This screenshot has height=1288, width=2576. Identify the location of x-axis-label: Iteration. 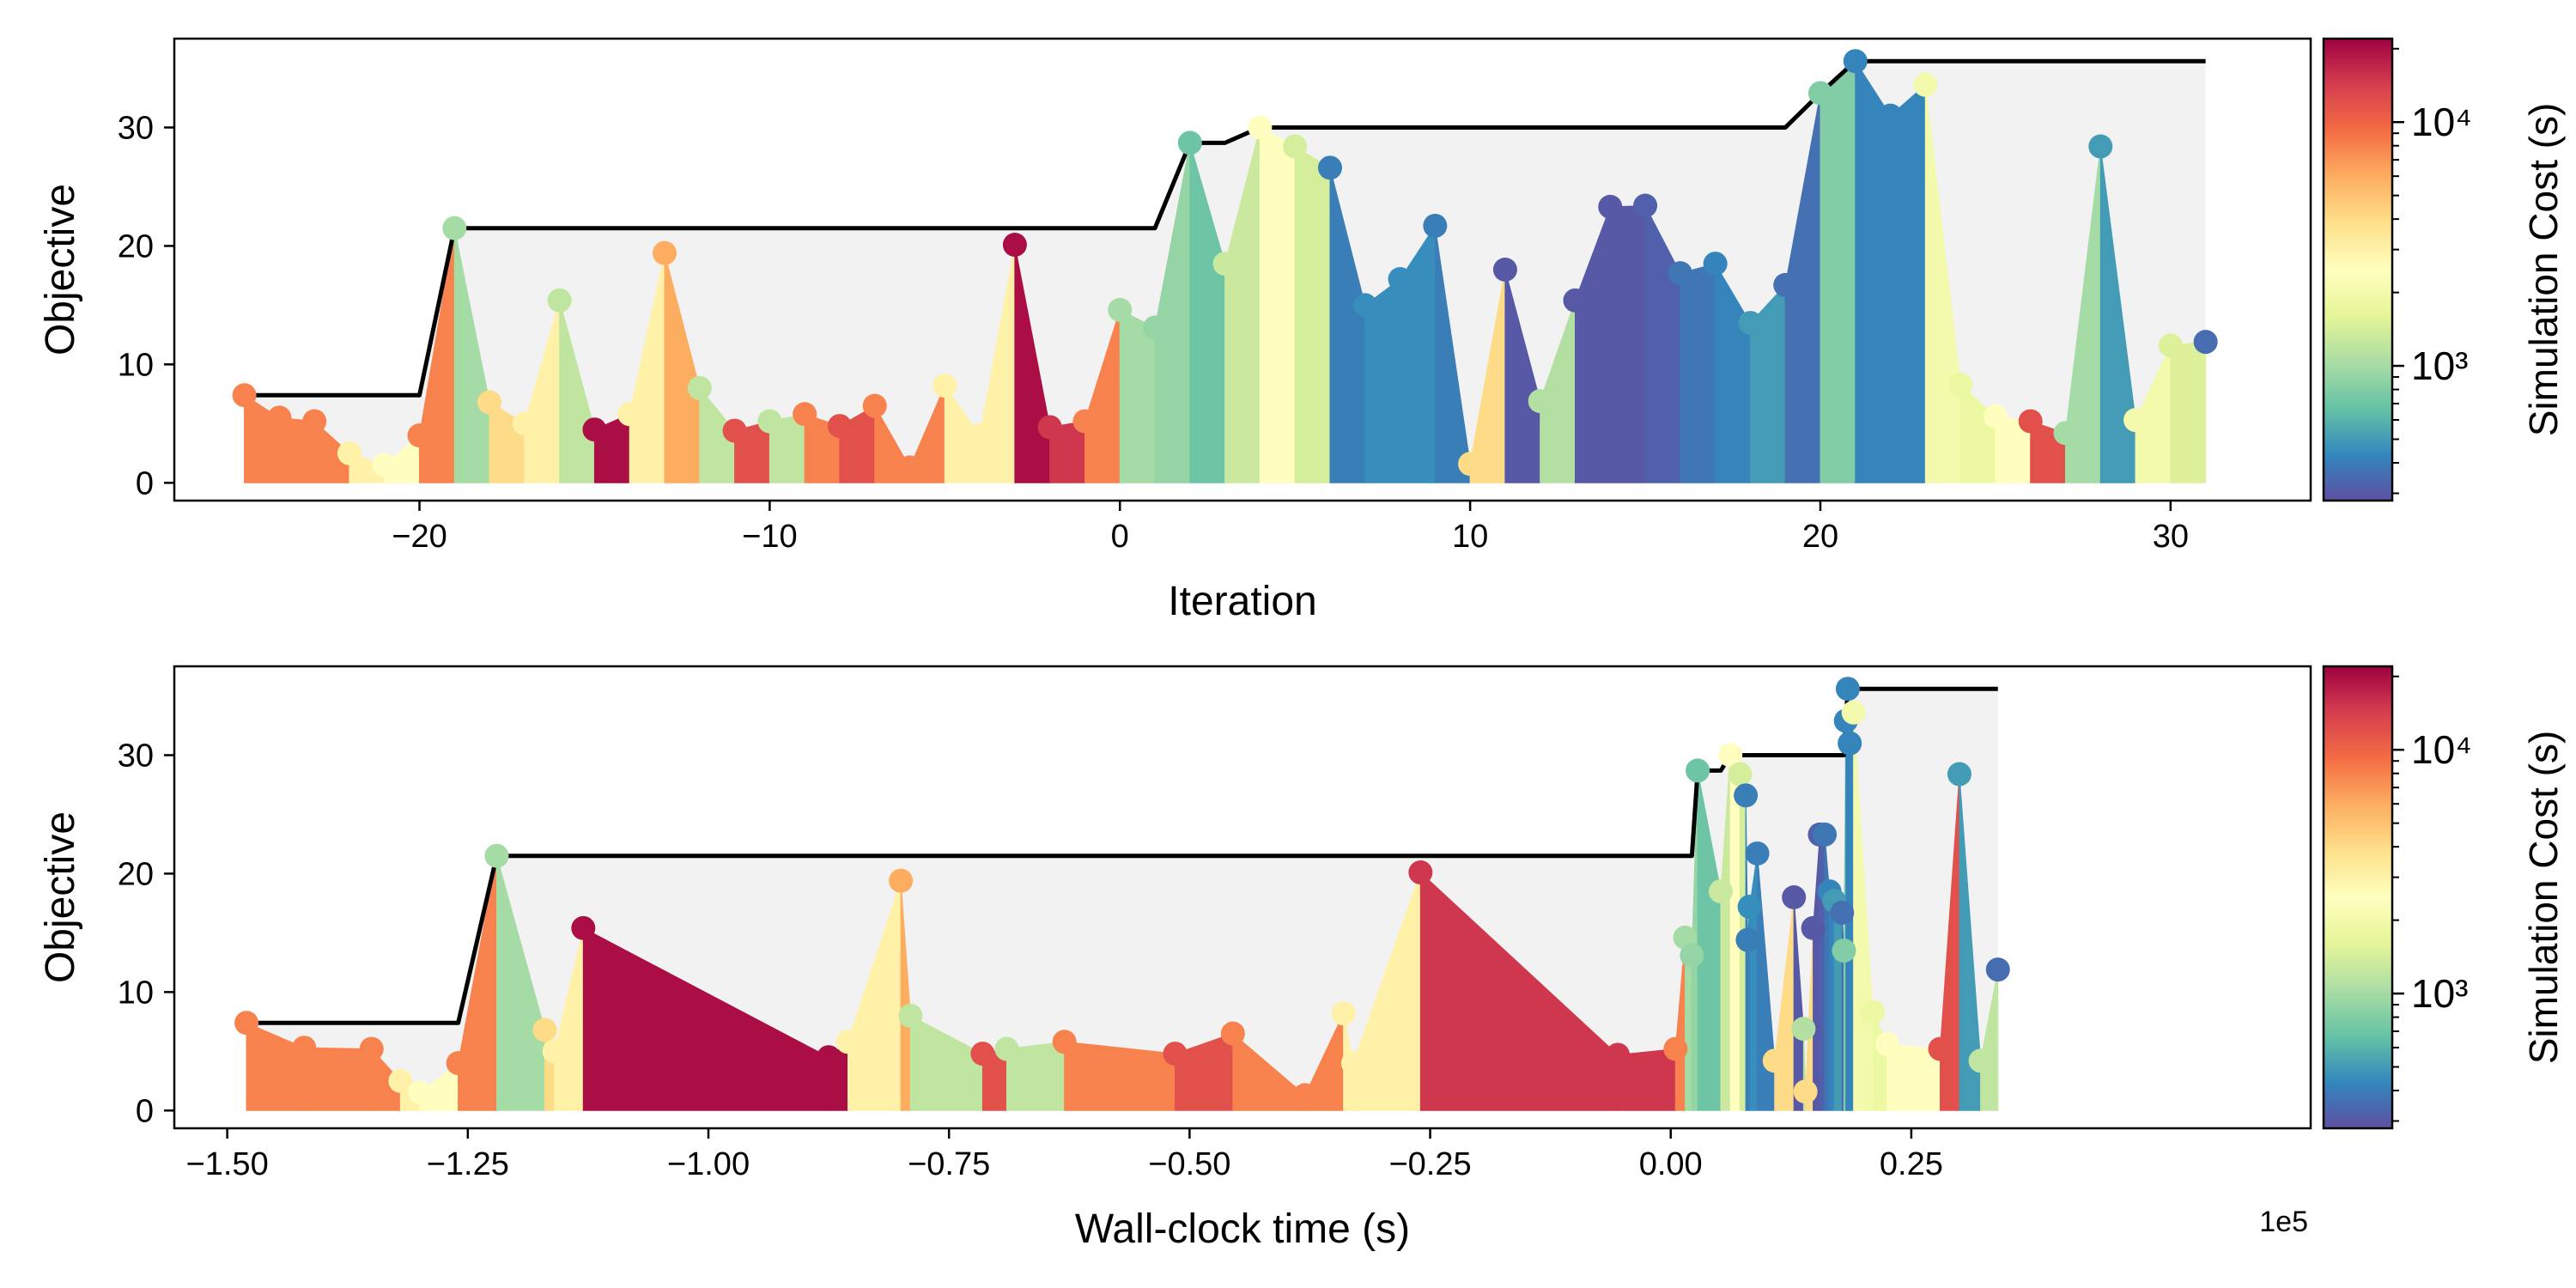
(1242, 601).